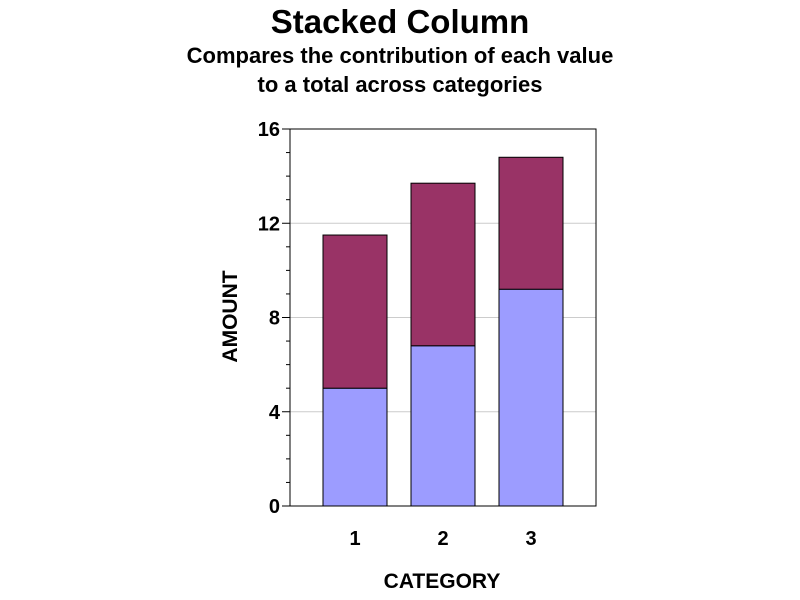  What do you see at coordinates (275, 413) in the screenshot?
I see `y-tick-label: 4` at bounding box center [275, 413].